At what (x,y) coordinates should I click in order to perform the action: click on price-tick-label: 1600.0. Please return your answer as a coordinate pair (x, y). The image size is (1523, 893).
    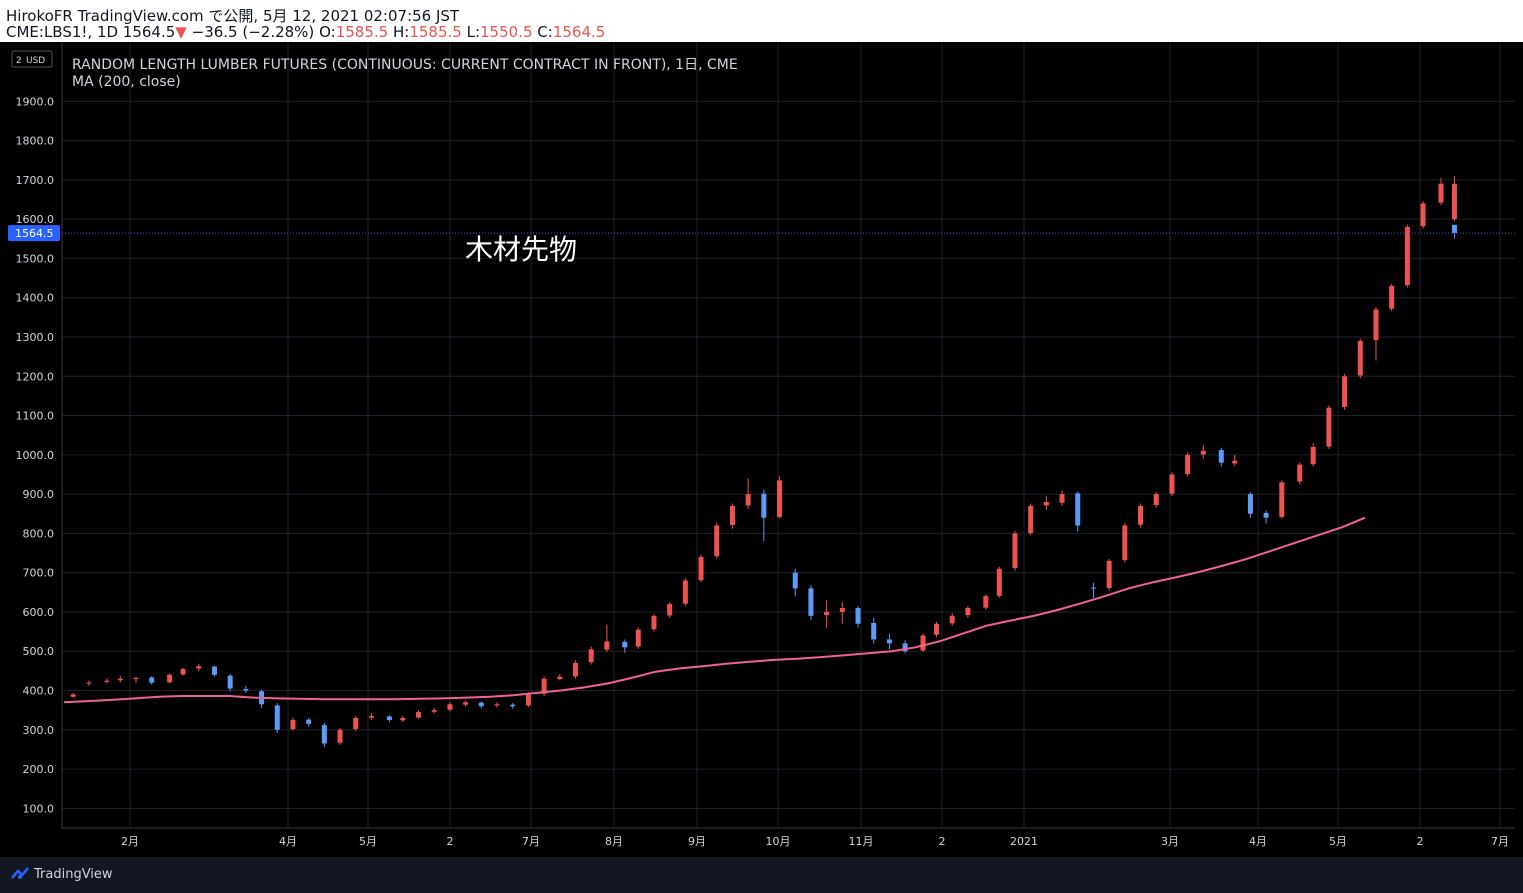
    Looking at the image, I should click on (35, 219).